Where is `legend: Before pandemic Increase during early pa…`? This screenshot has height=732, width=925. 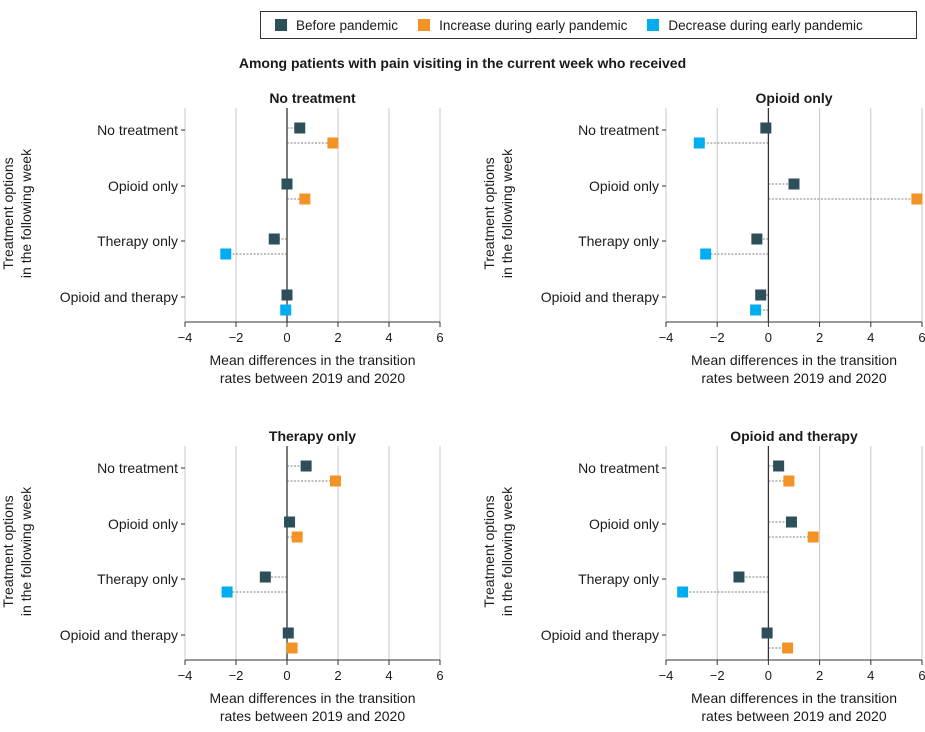
legend: Before pandemic Increase during early pa… is located at coordinates (588, 25).